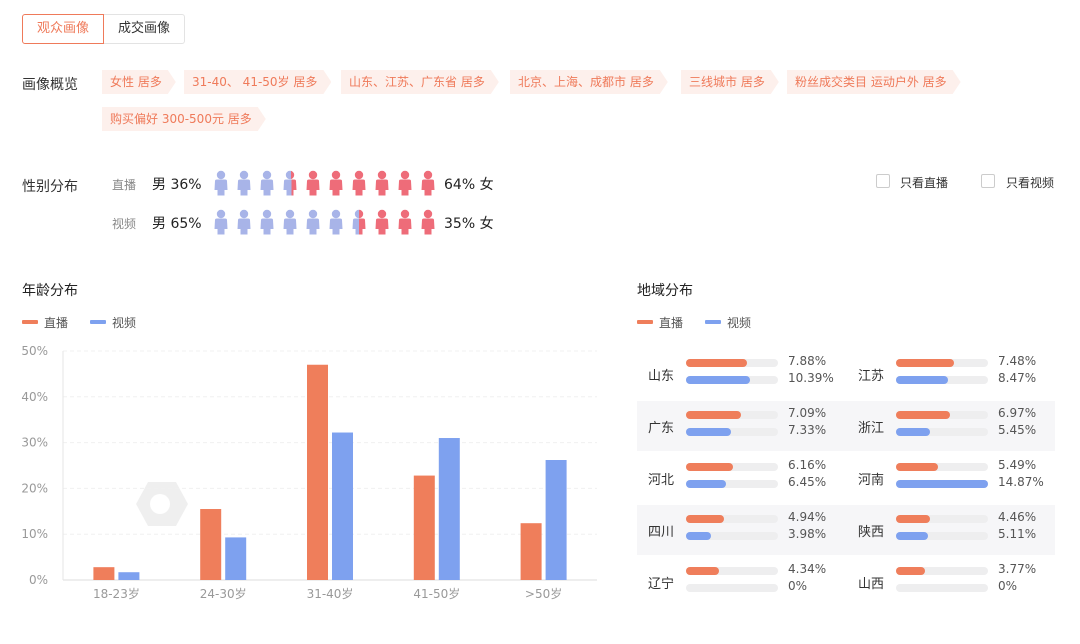 The image size is (1080, 644). What do you see at coordinates (124, 323) in the screenshot?
I see `legend-video-label: 视频` at bounding box center [124, 323].